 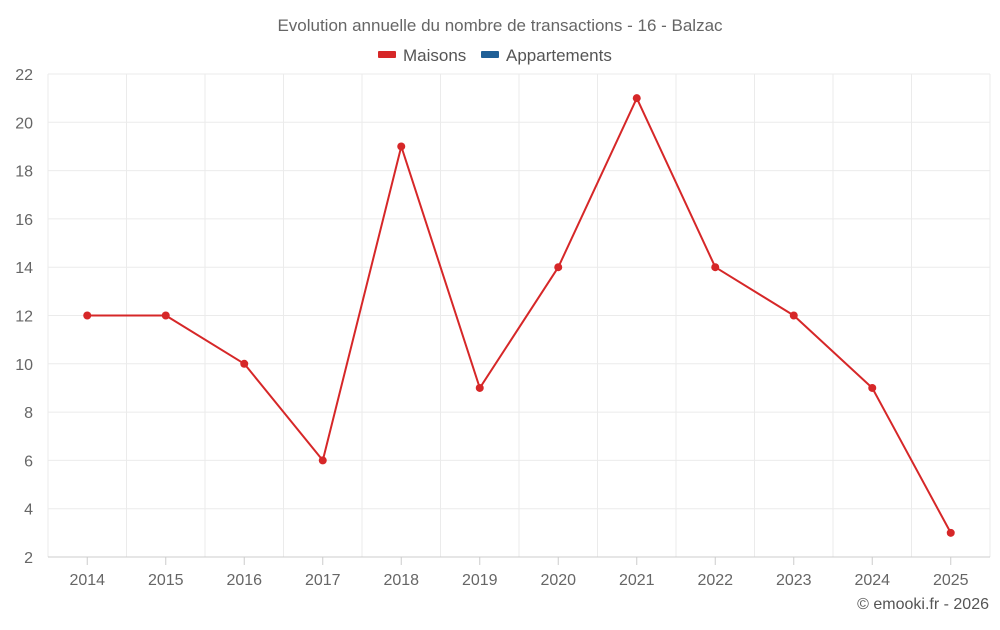 I want to click on legend-swatch-appartements, so click(x=490, y=54).